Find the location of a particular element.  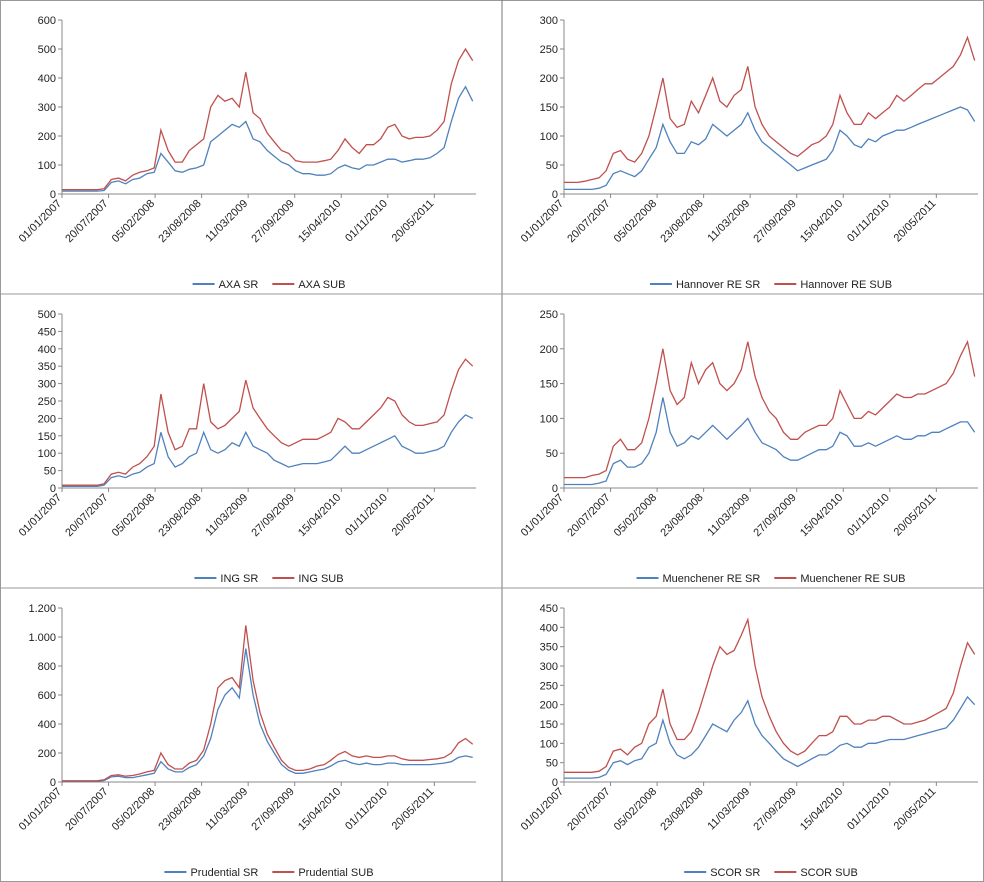

legend-item: Muenchener RE SUB is located at coordinates (840, 579).